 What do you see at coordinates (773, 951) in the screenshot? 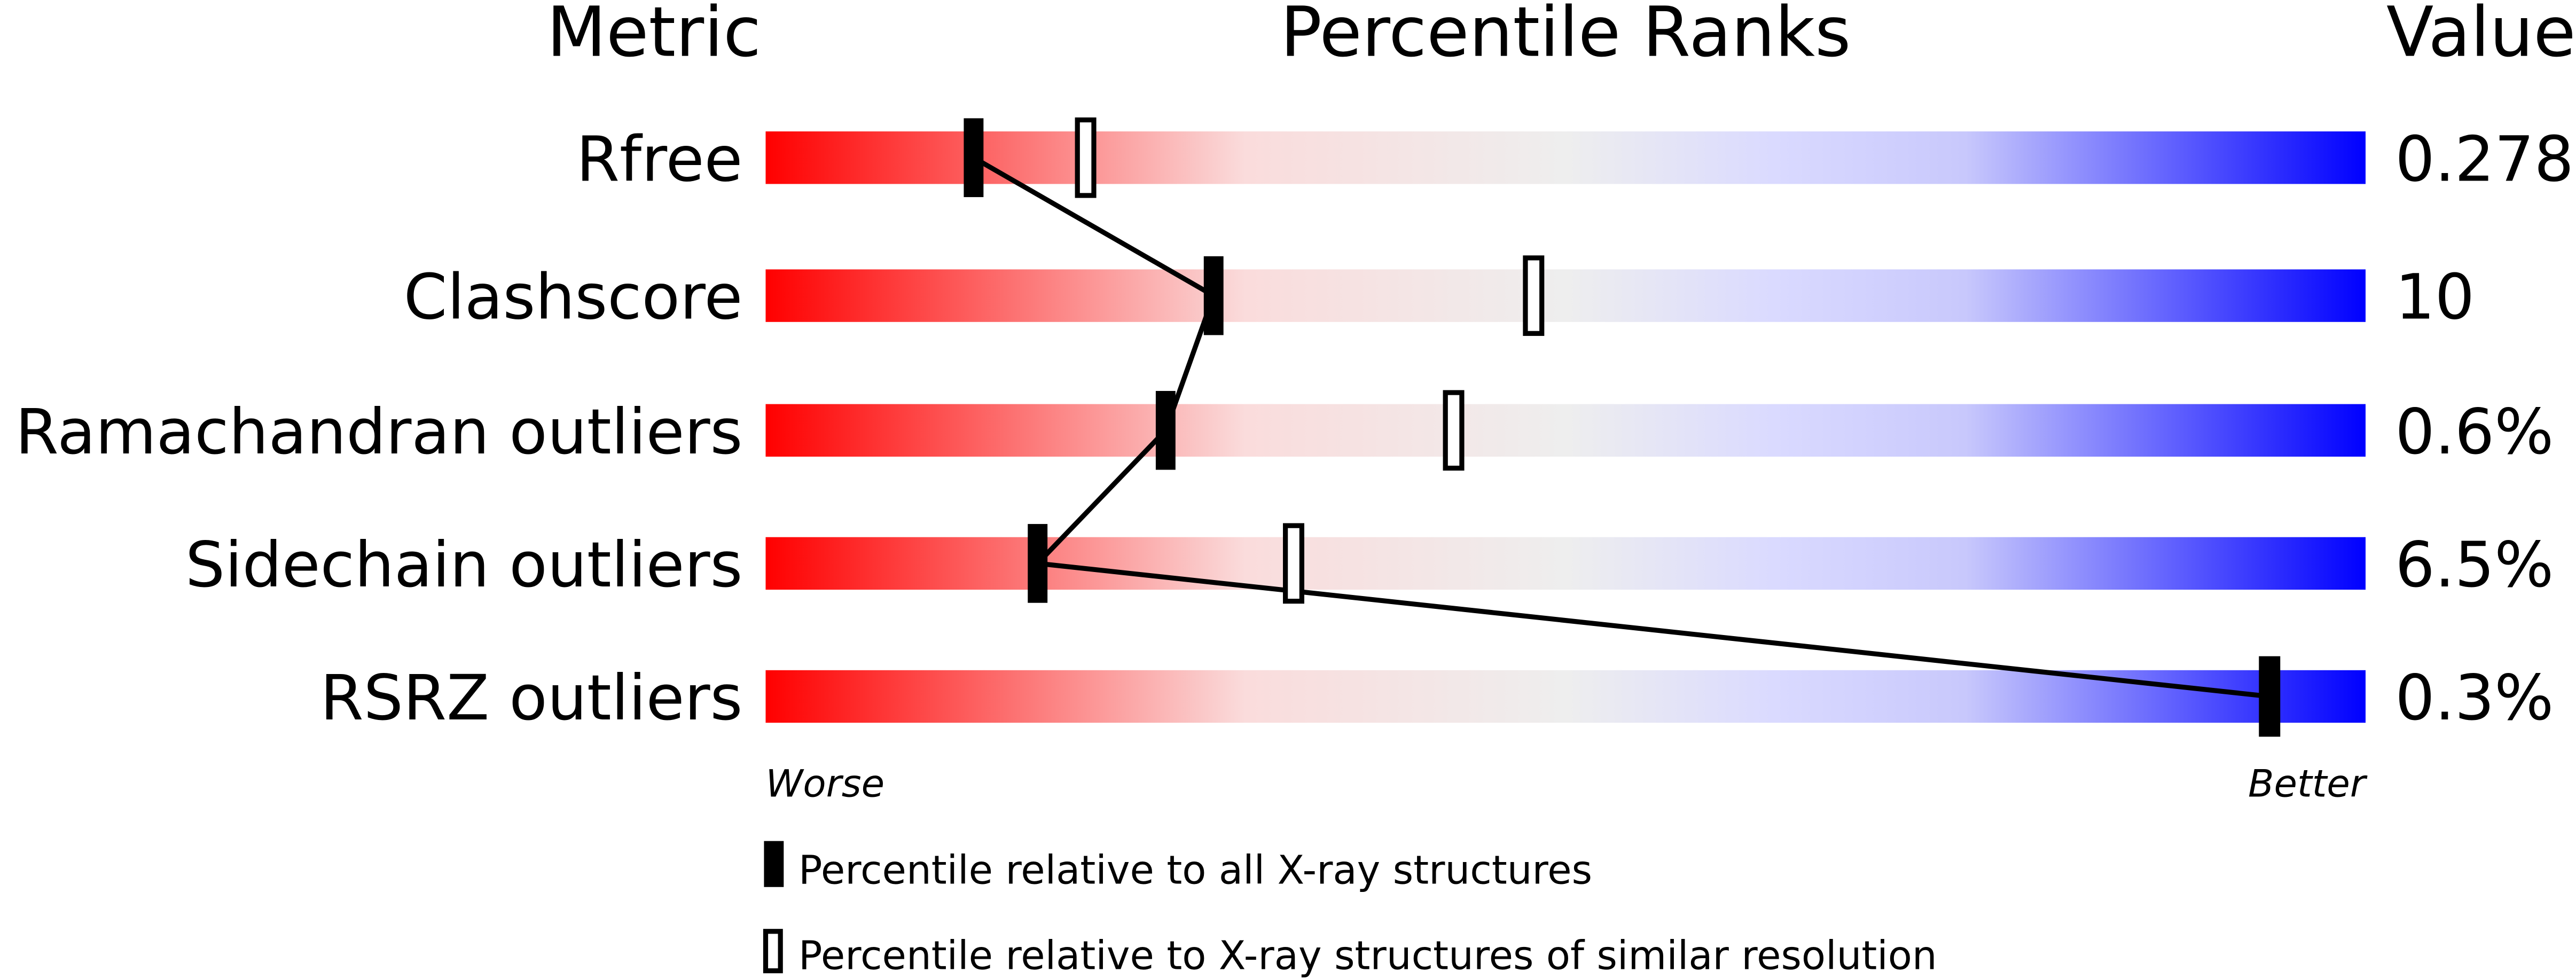
I see `legend-marker-open` at bounding box center [773, 951].